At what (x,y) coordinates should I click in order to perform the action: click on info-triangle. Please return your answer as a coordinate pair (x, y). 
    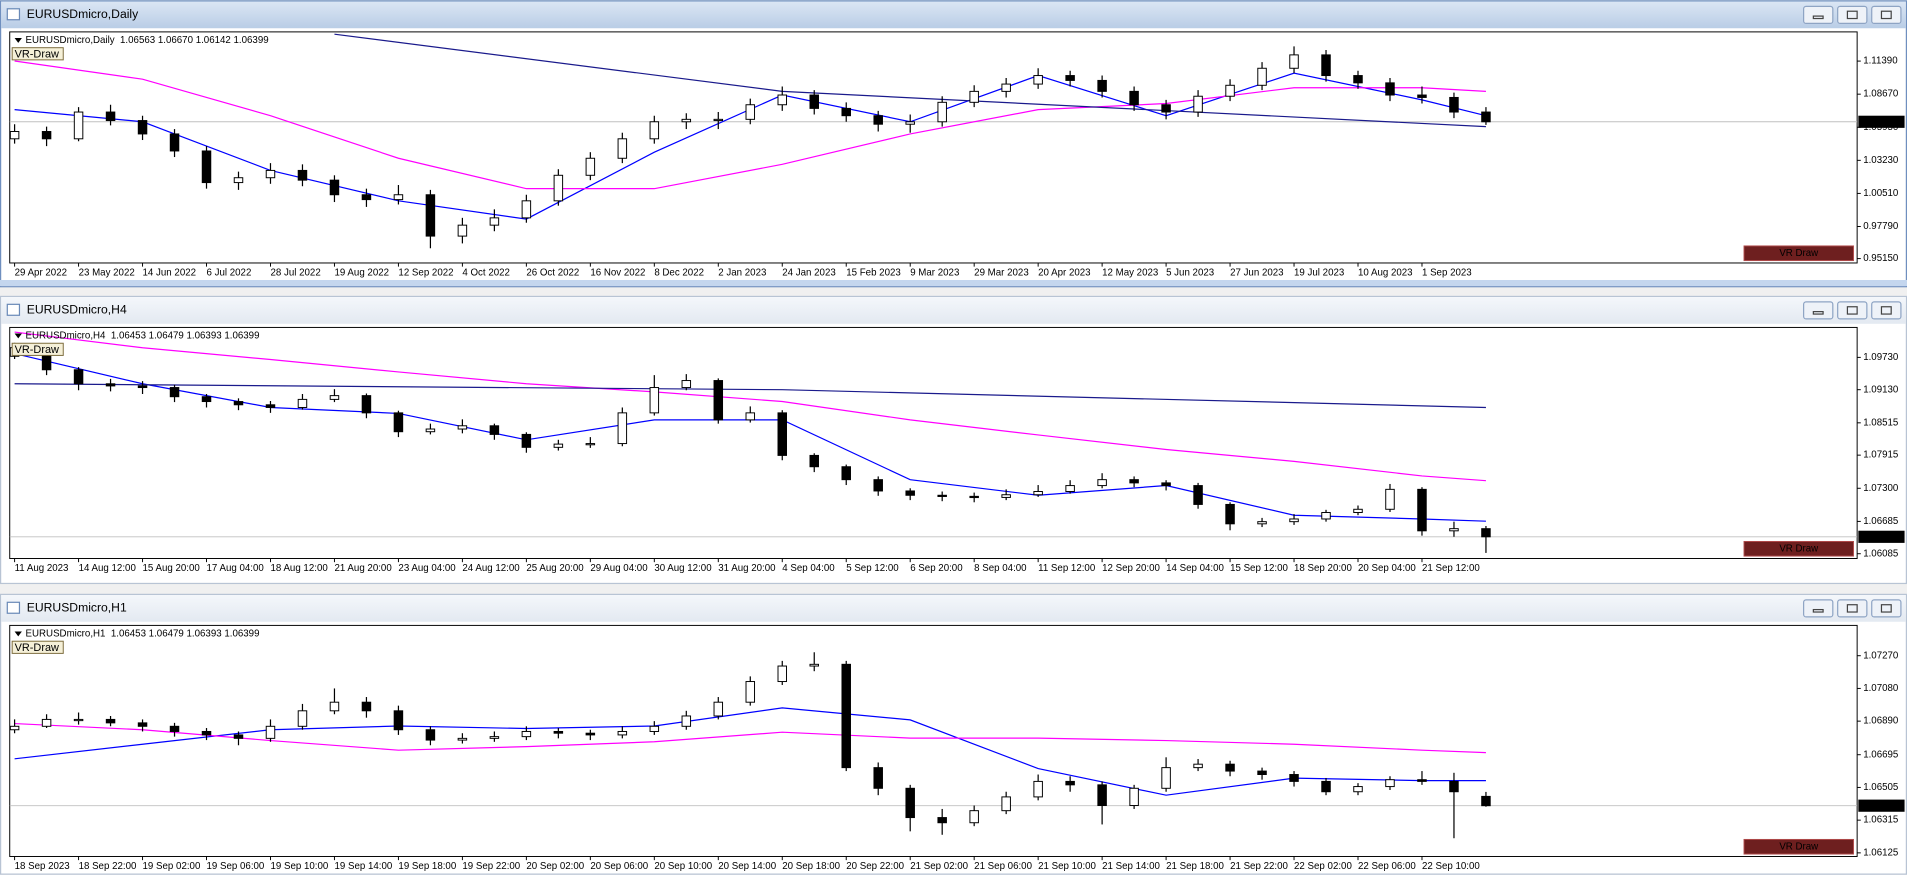
    Looking at the image, I should click on (18, 336).